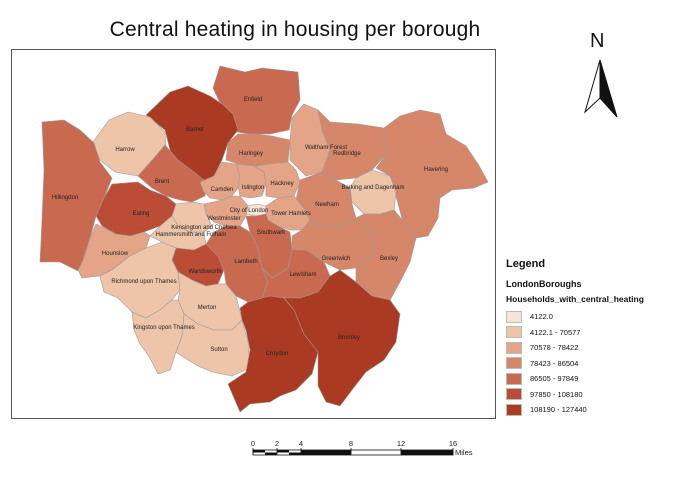 The width and height of the screenshot is (680, 481). What do you see at coordinates (249, 211) in the screenshot?
I see `label-cityoflondon: City of London` at bounding box center [249, 211].